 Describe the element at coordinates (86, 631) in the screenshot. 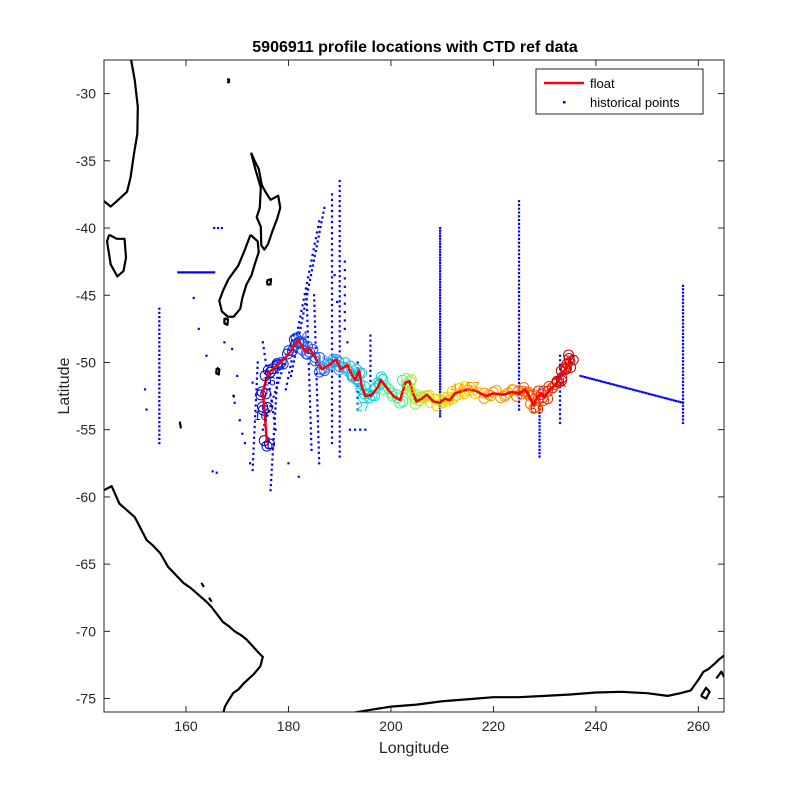

I see `y-tick-label: -70` at that location.